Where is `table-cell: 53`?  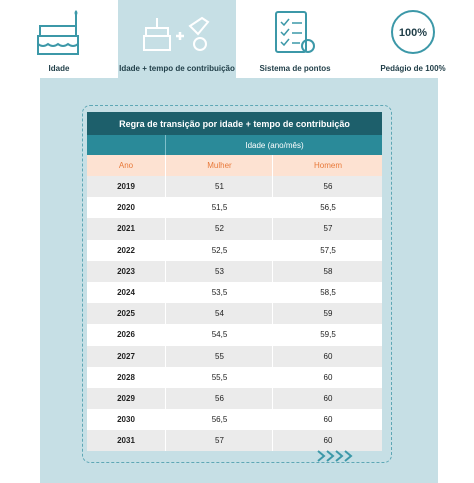 table-cell: 53 is located at coordinates (219, 271).